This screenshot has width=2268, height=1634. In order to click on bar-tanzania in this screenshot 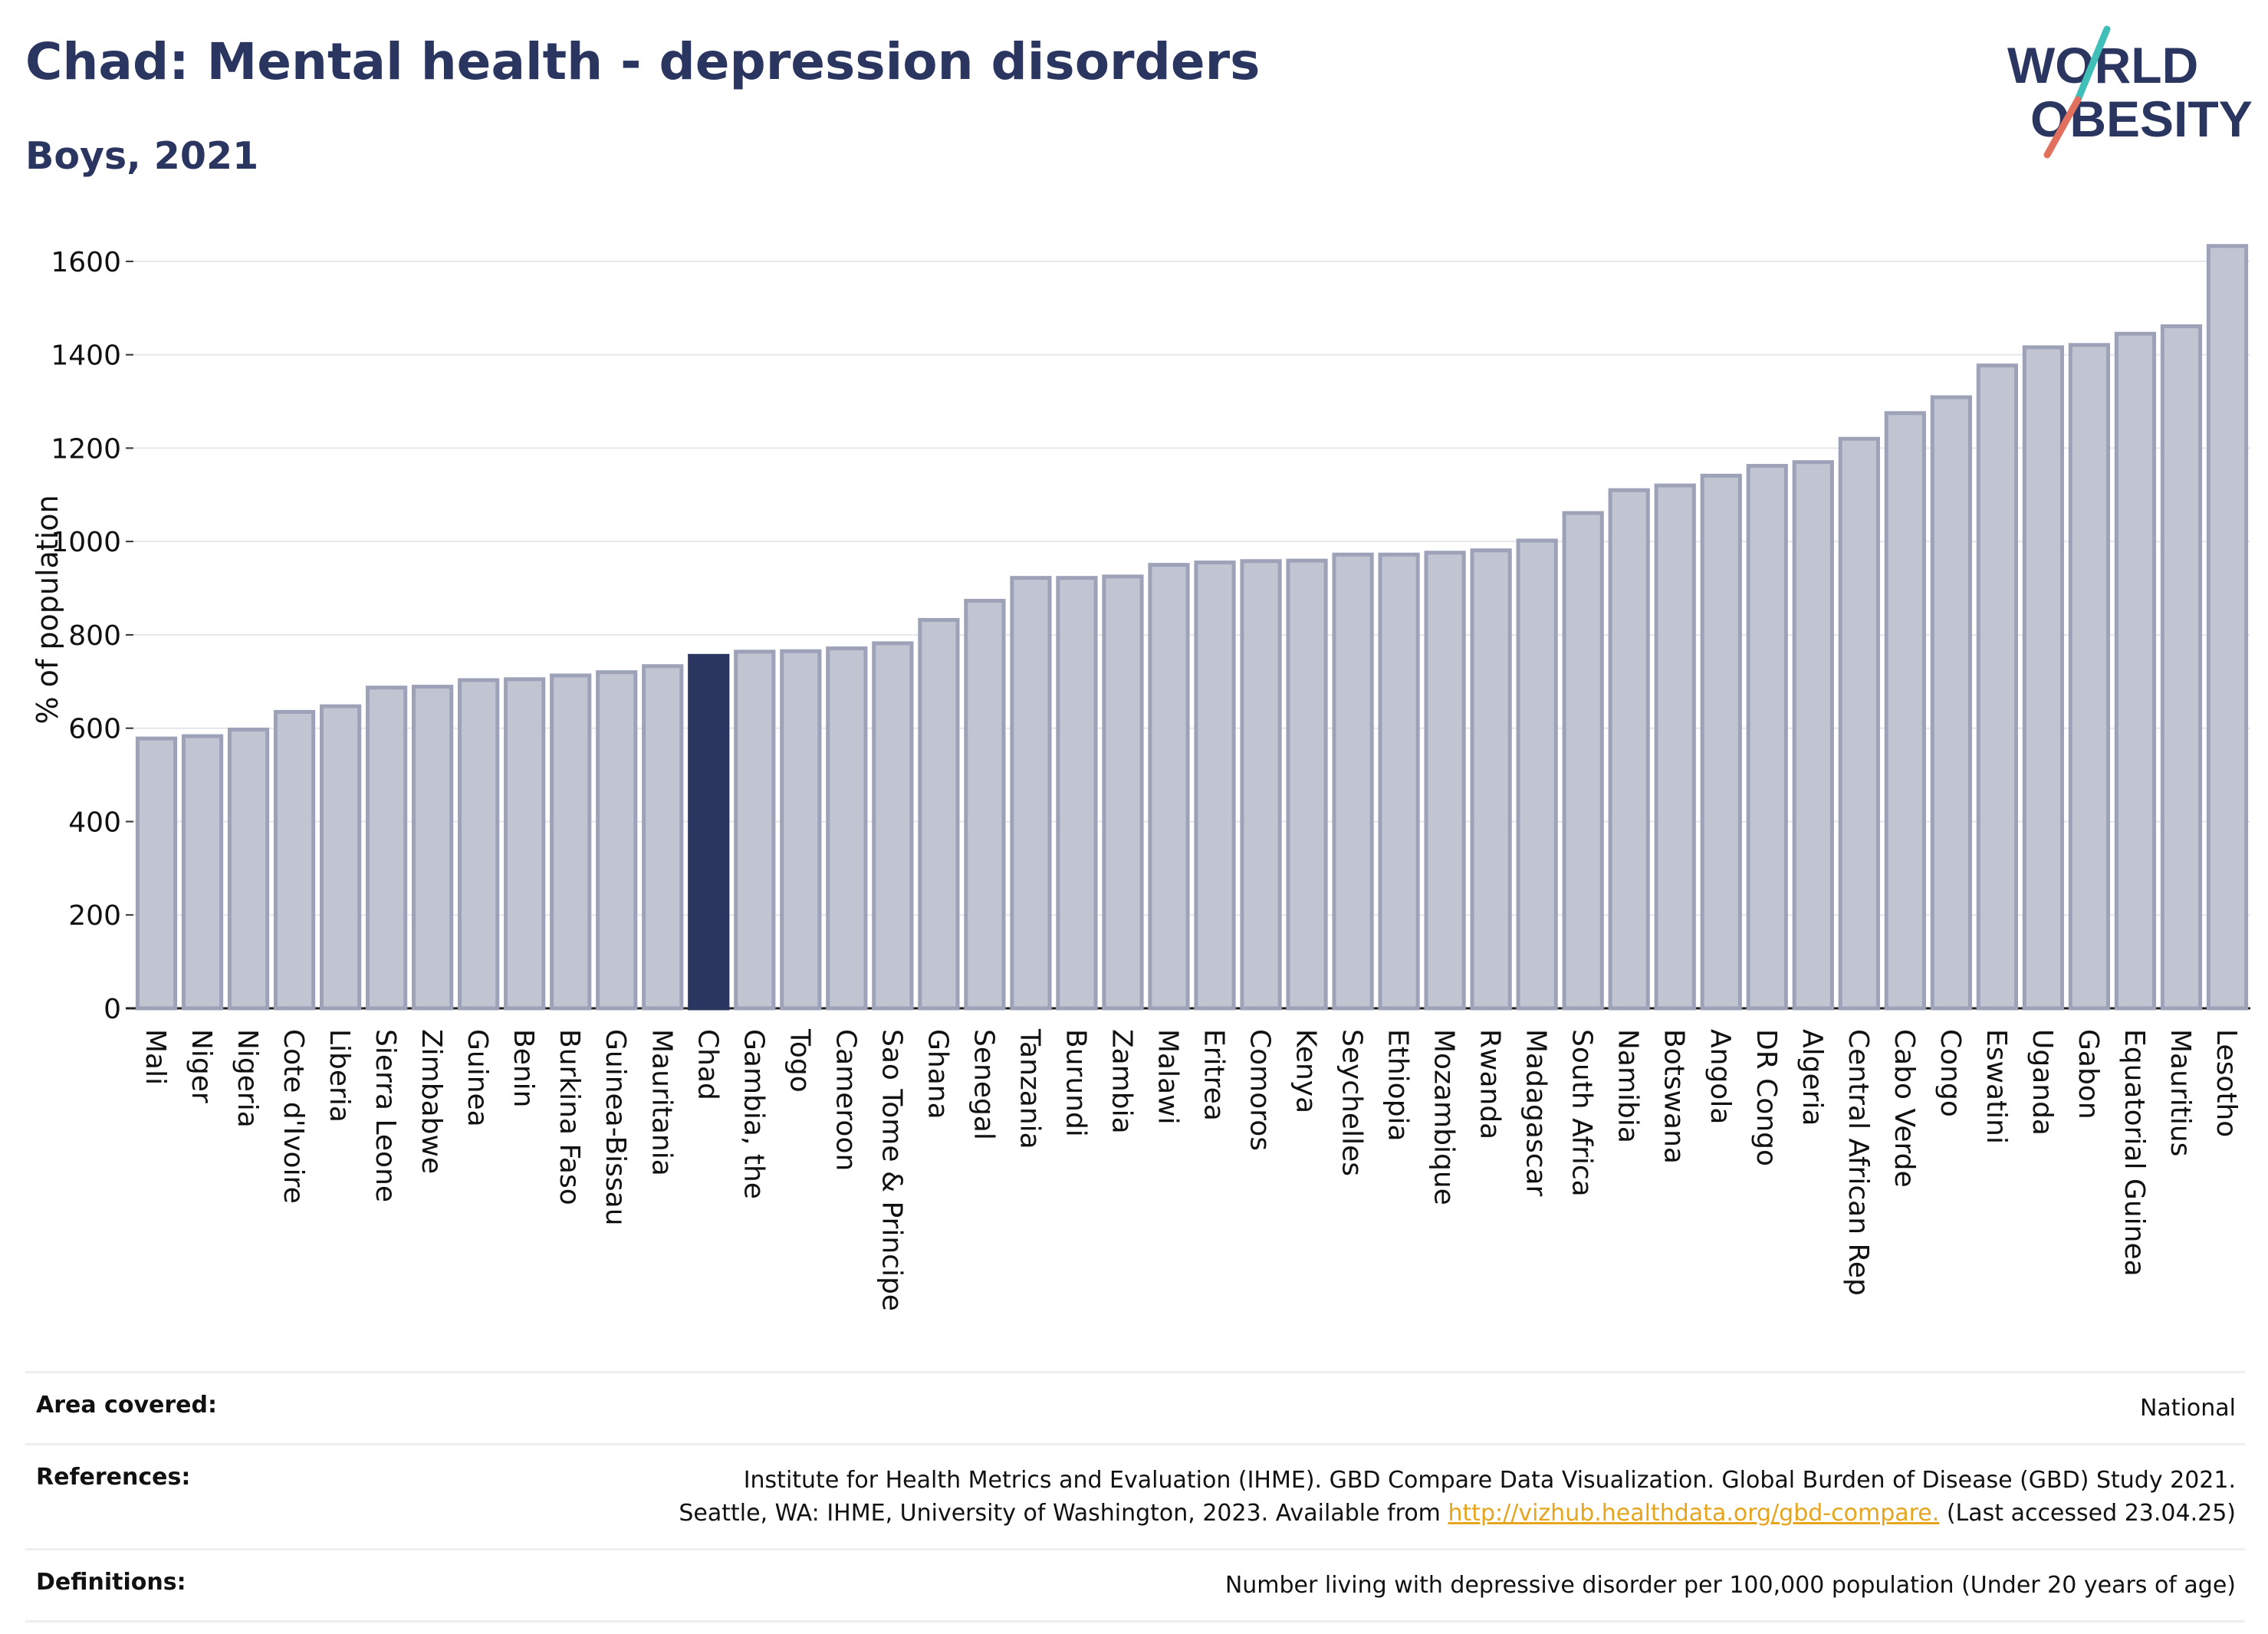, I will do `click(1031, 793)`.